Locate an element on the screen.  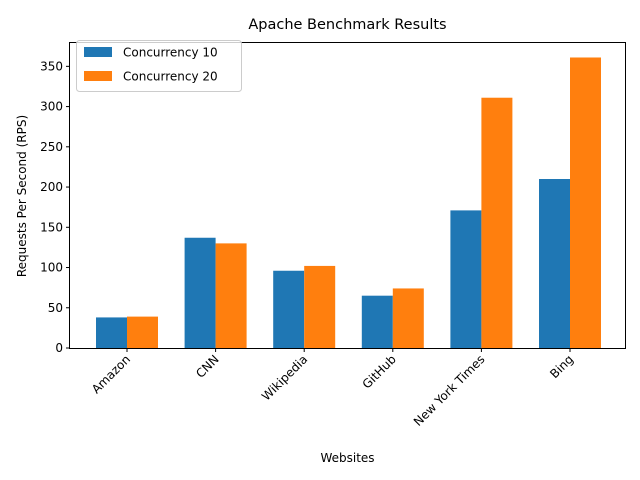
y-tick-label: 350 is located at coordinates (51, 66).